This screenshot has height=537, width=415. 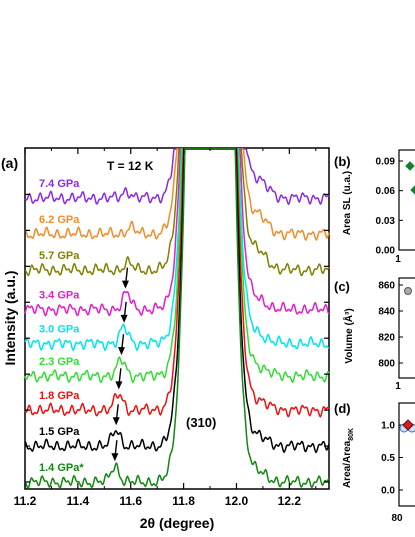 I want to click on peak-index-label: (310), so click(x=201, y=422).